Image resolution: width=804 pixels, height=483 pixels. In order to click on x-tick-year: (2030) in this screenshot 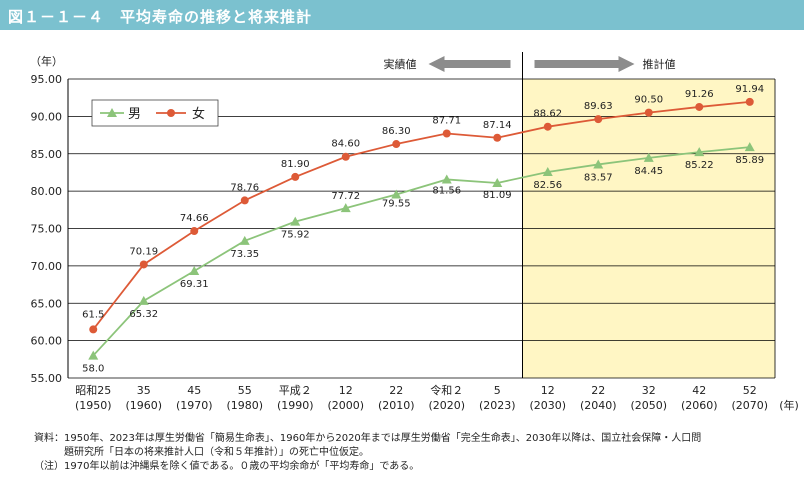, I will do `click(547, 405)`.